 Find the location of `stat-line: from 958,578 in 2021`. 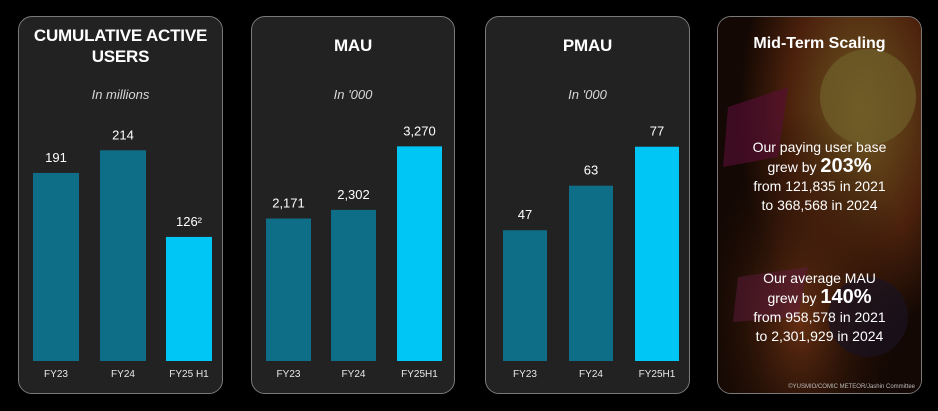

stat-line: from 958,578 in 2021 is located at coordinates (819, 317).